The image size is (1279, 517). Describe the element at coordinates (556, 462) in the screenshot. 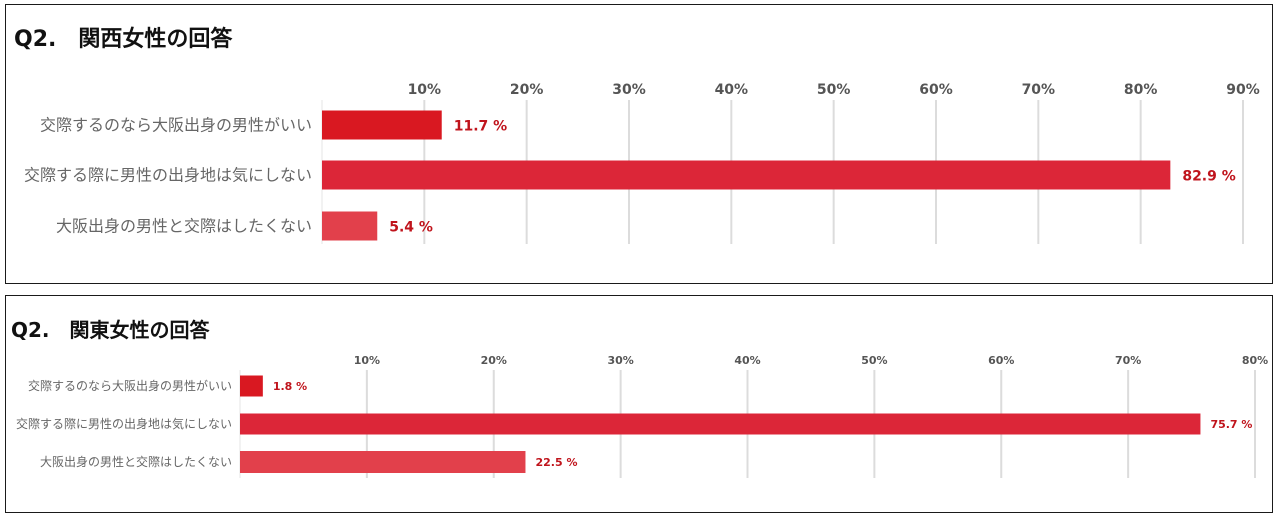

I see `data-label: 22.5 %` at that location.